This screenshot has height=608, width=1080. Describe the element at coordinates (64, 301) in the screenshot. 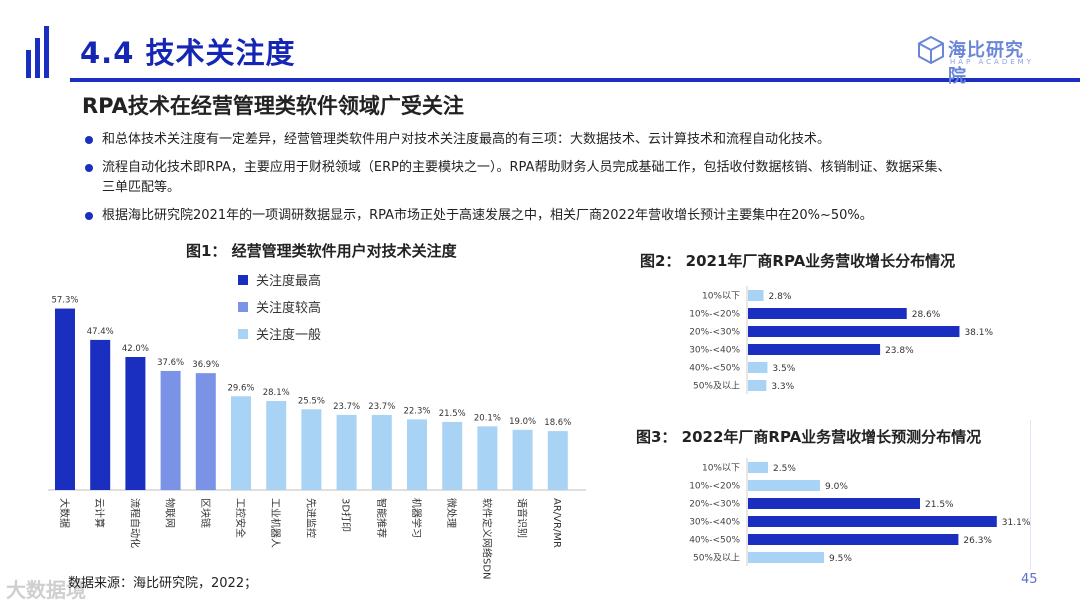

I see `bar-value-label: 57.3%` at that location.